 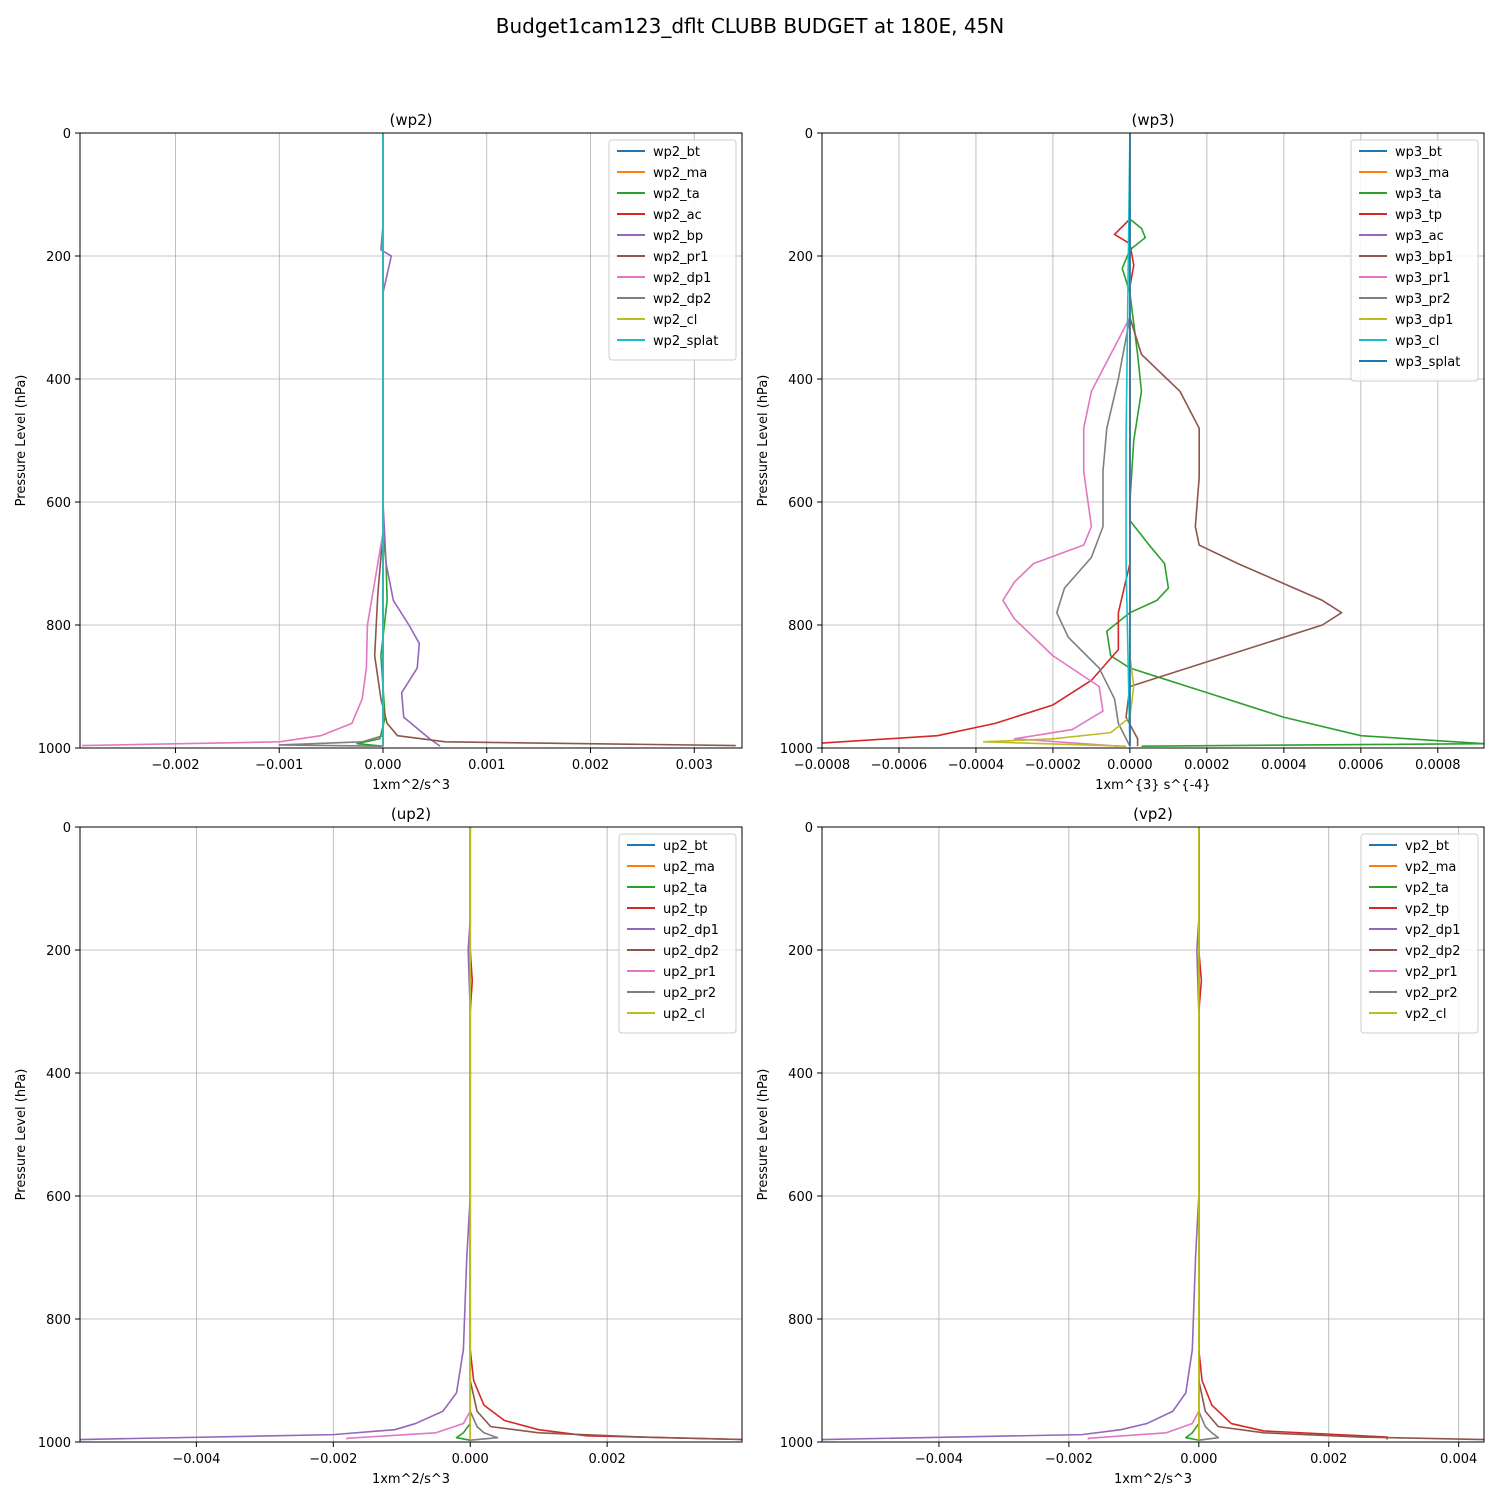 What do you see at coordinates (685, 341) in the screenshot?
I see `legend-label: wp2_splat` at bounding box center [685, 341].